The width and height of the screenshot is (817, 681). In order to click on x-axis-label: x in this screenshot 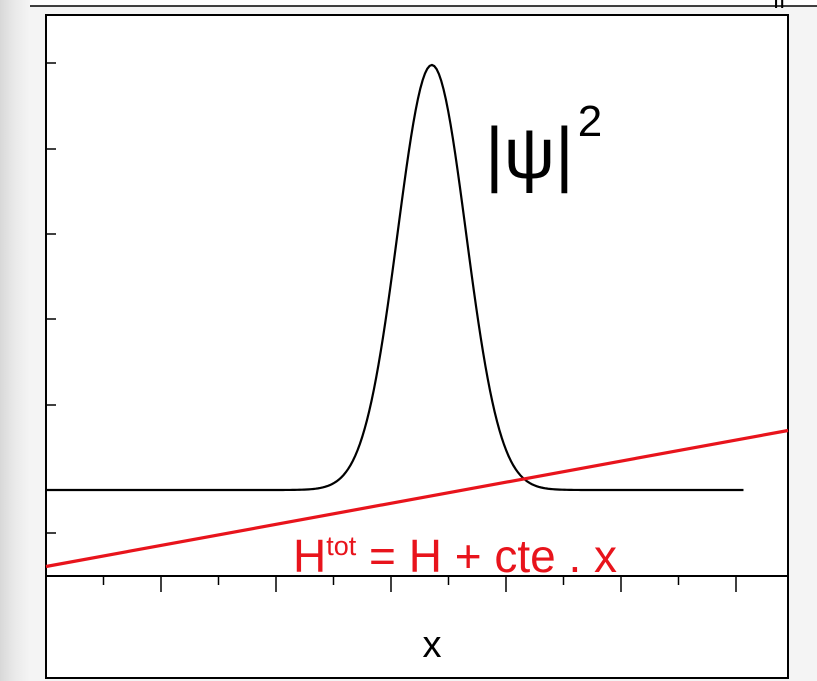, I will do `click(432, 645)`.